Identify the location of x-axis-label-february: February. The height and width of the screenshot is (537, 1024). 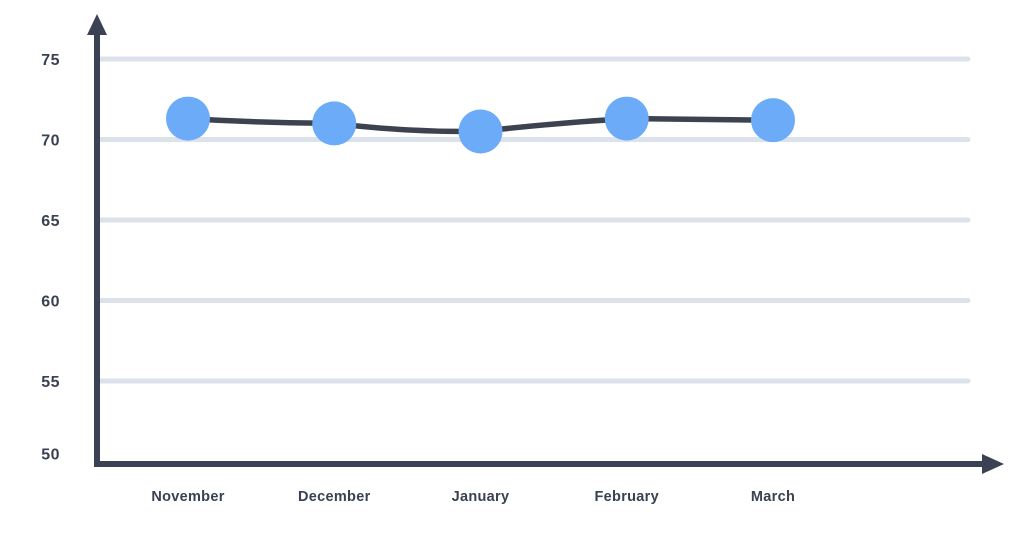
(627, 497).